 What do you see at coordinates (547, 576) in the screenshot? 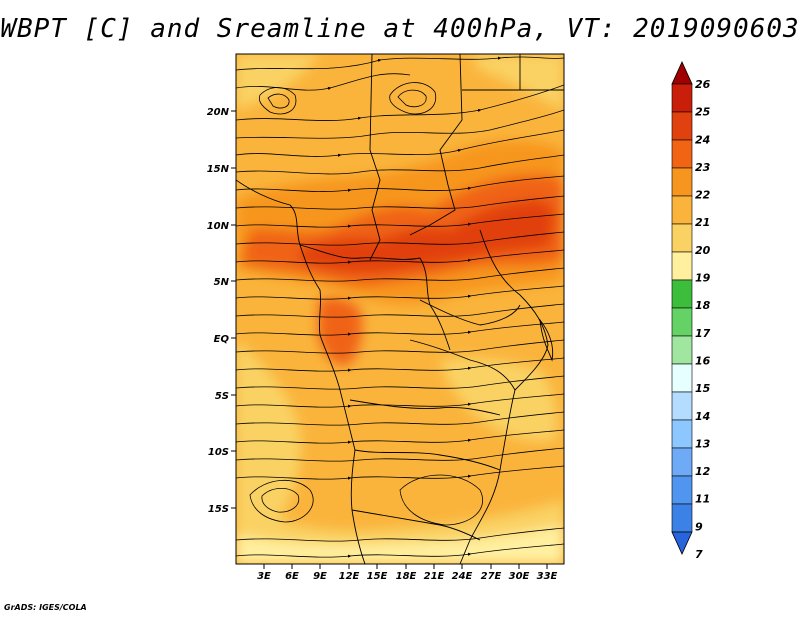
I see `lon-label: 33E` at bounding box center [547, 576].